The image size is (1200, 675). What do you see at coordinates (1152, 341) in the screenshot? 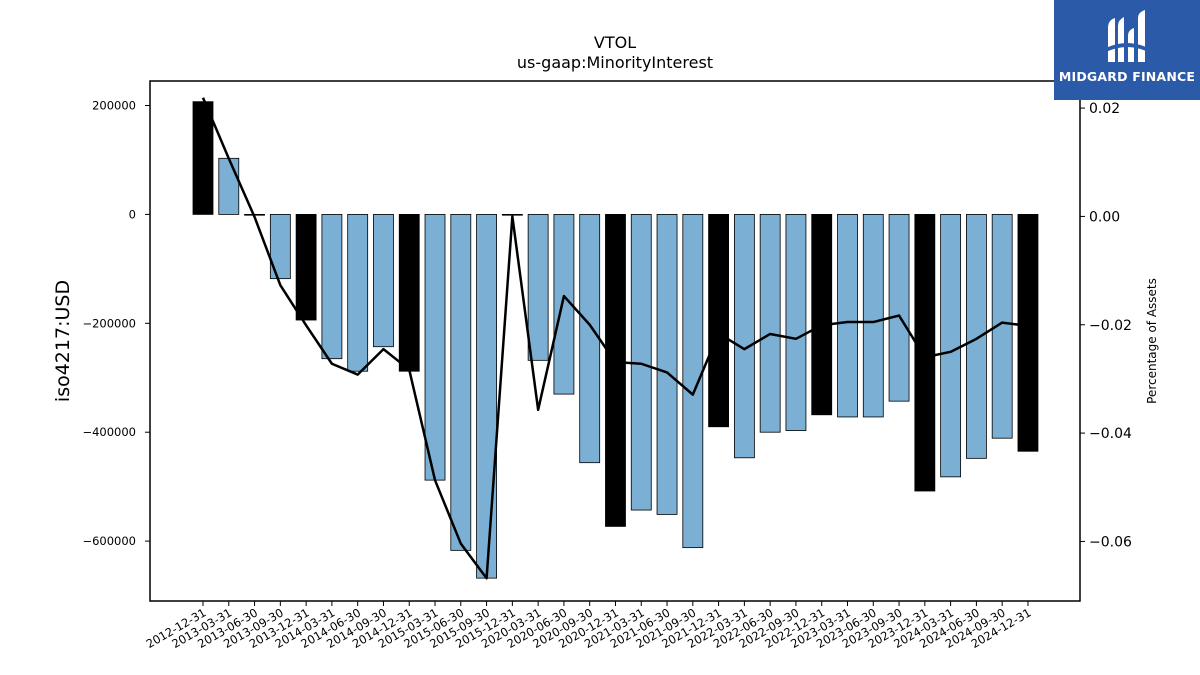
I see `y2-axis-label: Percentage of Assets` at bounding box center [1152, 341].